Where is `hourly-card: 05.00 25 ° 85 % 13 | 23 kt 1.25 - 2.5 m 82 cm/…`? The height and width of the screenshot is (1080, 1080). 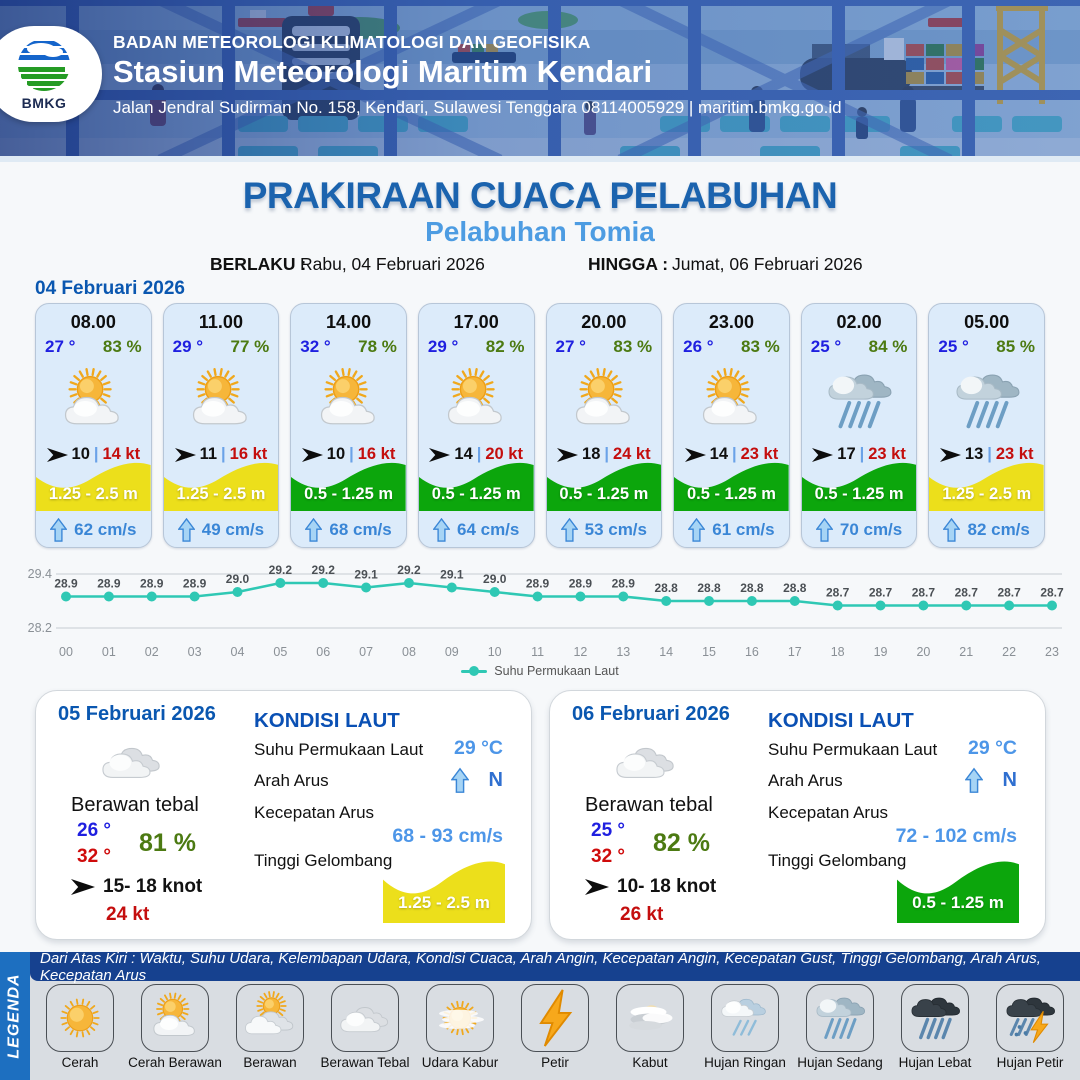 hourly-card: 05.00 25 ° 85 % 13 | 23 kt 1.25 - 2.5 m 82 cm/… is located at coordinates (986, 425).